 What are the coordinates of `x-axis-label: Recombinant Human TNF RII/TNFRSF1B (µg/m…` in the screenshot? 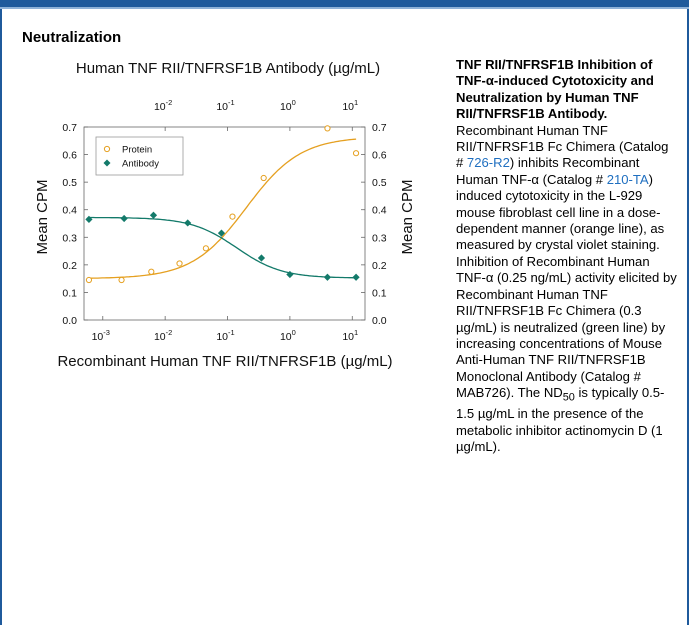 It's located at (224, 361).